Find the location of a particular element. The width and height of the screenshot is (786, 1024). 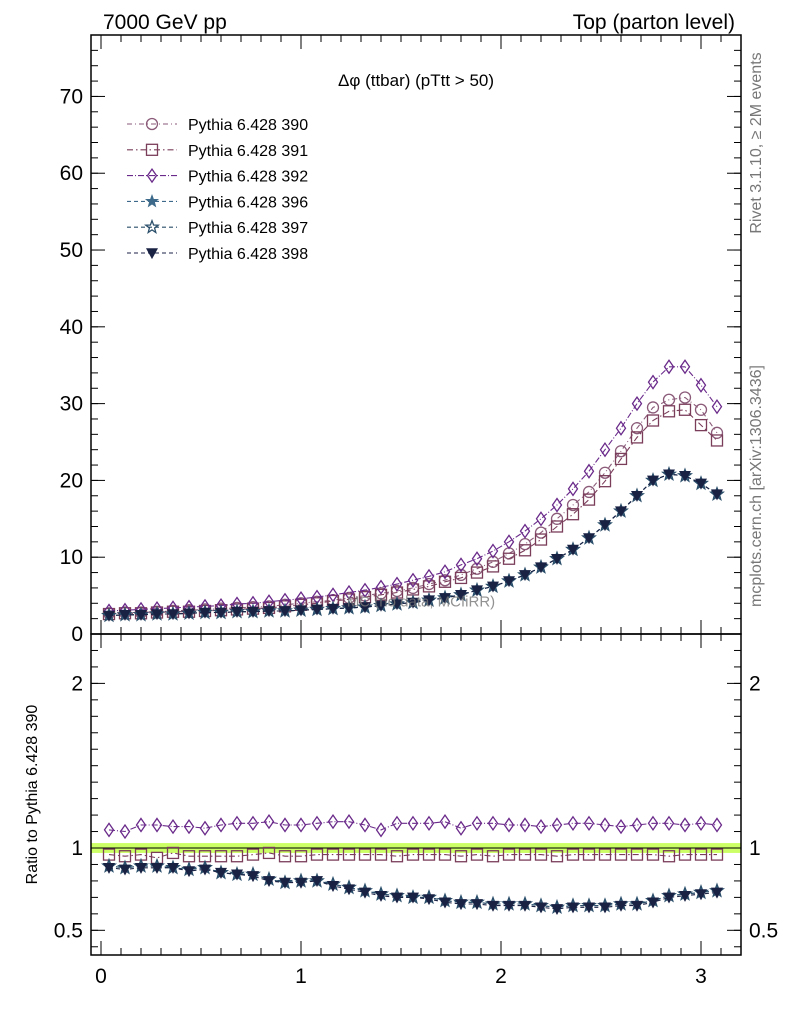

y-tick-label: 60 is located at coordinates (71, 173).